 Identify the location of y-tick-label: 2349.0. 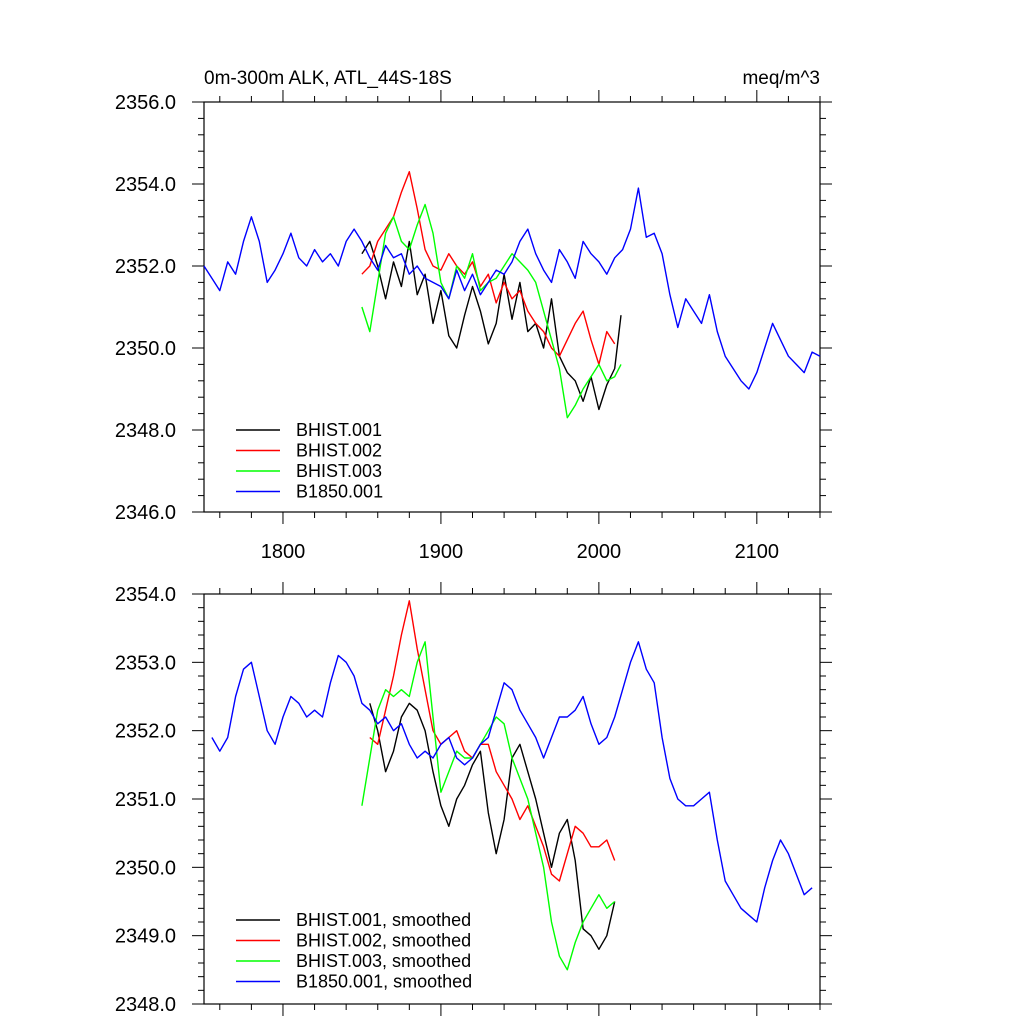
(145, 937).